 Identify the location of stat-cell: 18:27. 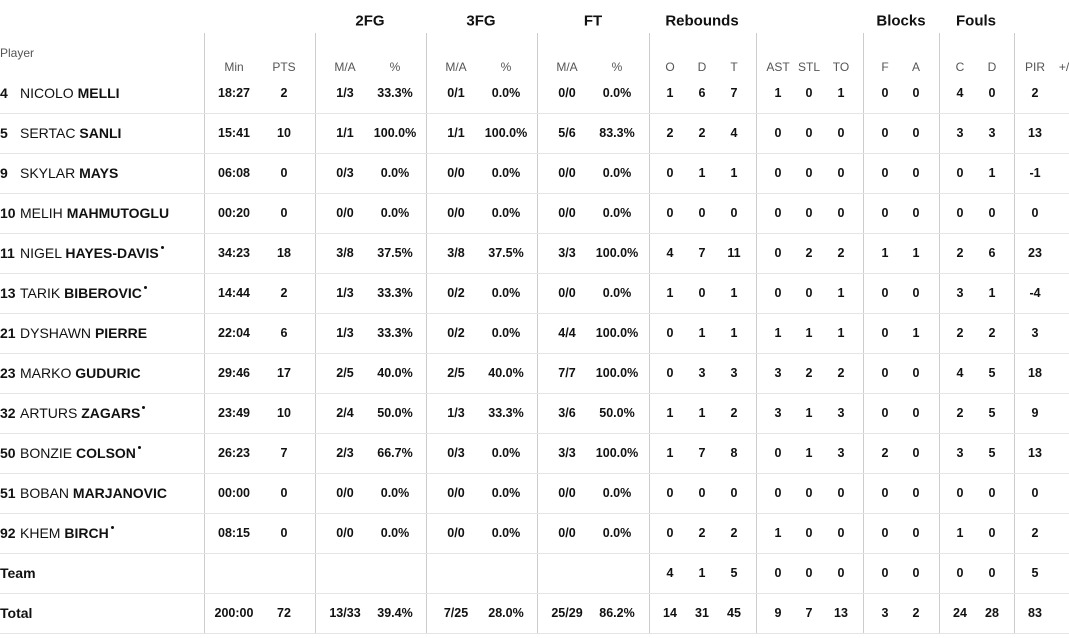
(234, 93).